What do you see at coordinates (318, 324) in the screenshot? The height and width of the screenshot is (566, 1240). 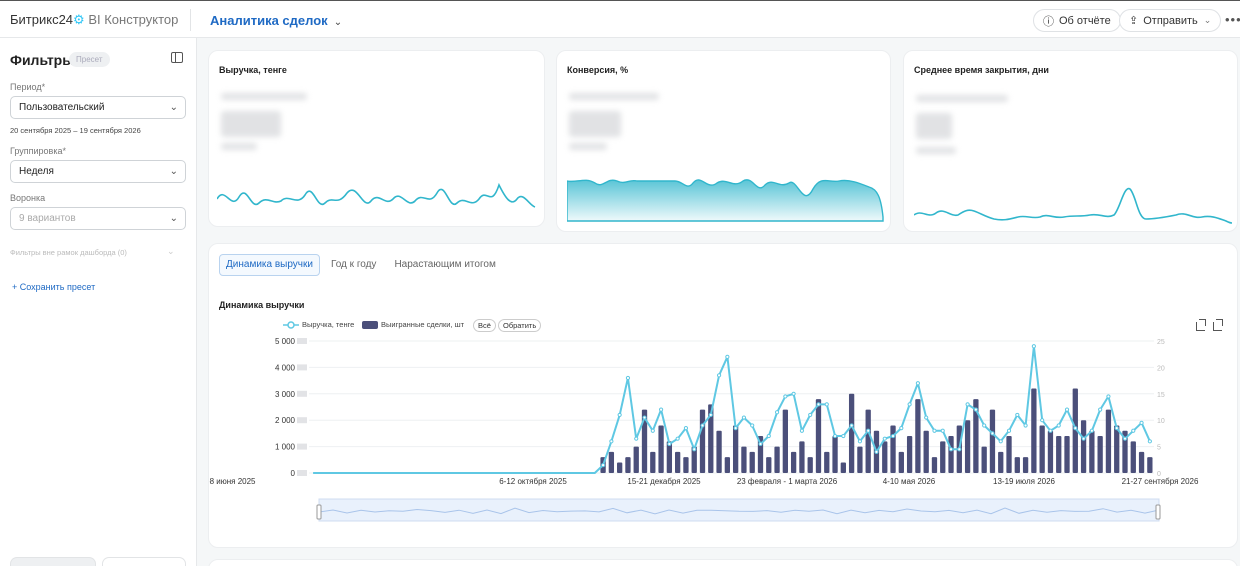 I see `legend-revenue: Выручка, тенге` at bounding box center [318, 324].